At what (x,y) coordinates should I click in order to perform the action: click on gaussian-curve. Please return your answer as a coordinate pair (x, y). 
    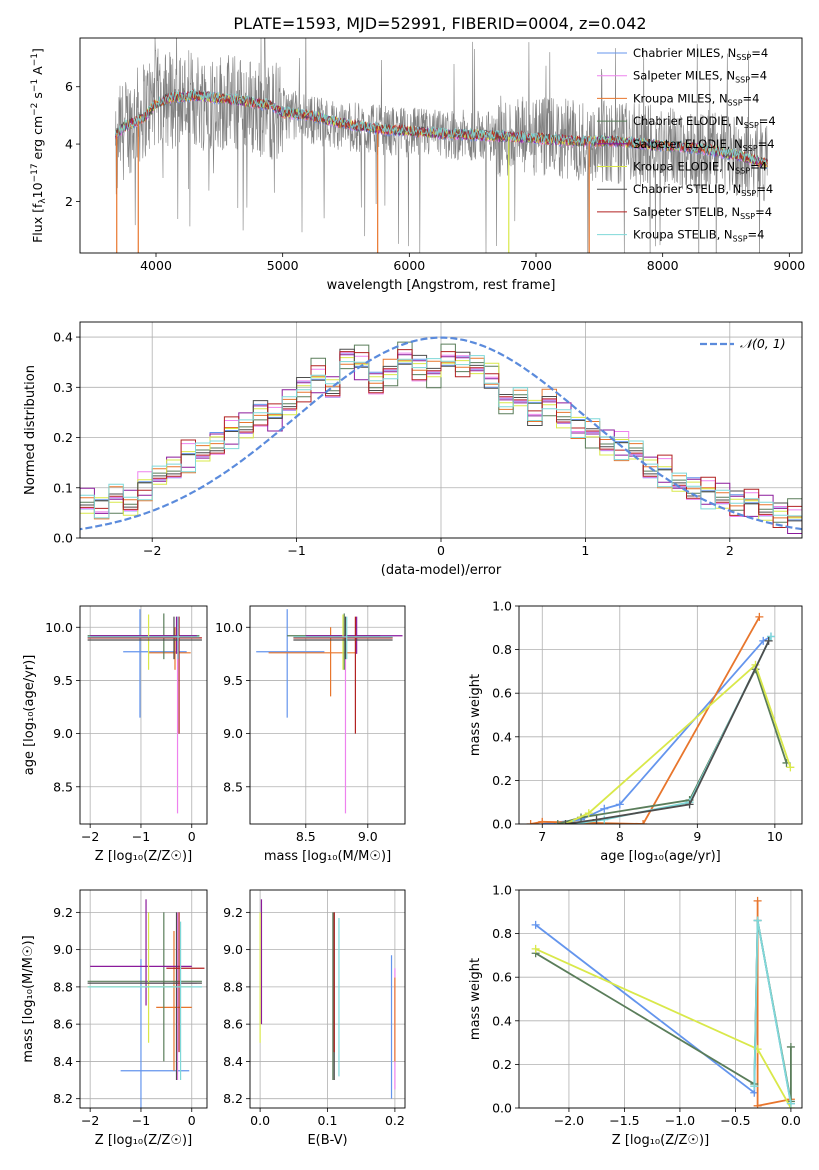
    Looking at the image, I should click on (441, 433).